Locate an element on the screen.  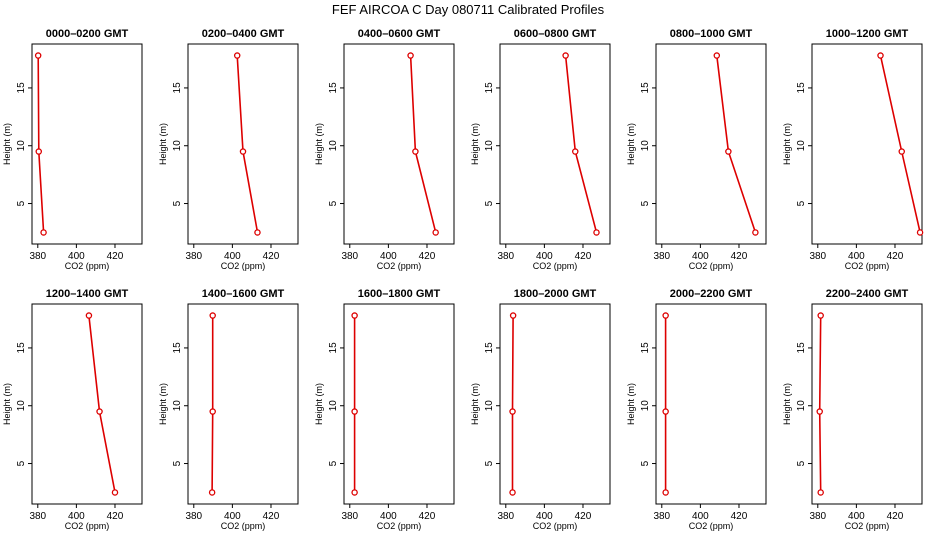
panel-title: 1000–1200 GMT is located at coordinates (867, 34).